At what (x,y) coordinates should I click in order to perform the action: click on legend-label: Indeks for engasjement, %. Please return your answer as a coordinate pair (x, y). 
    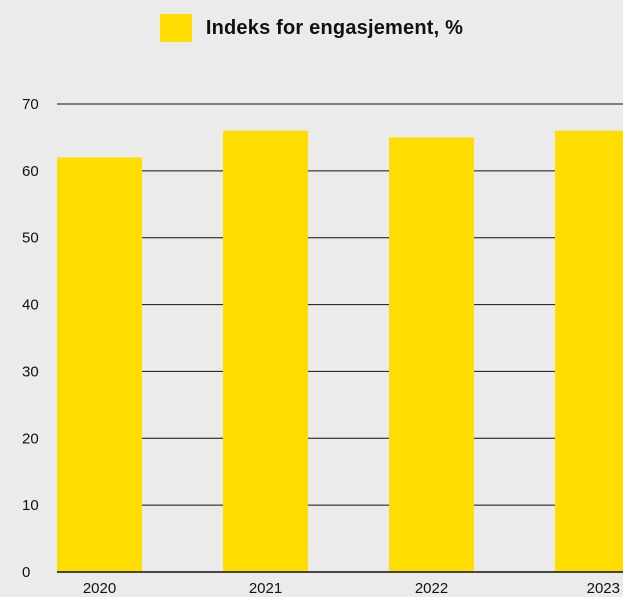
    Looking at the image, I should click on (334, 27).